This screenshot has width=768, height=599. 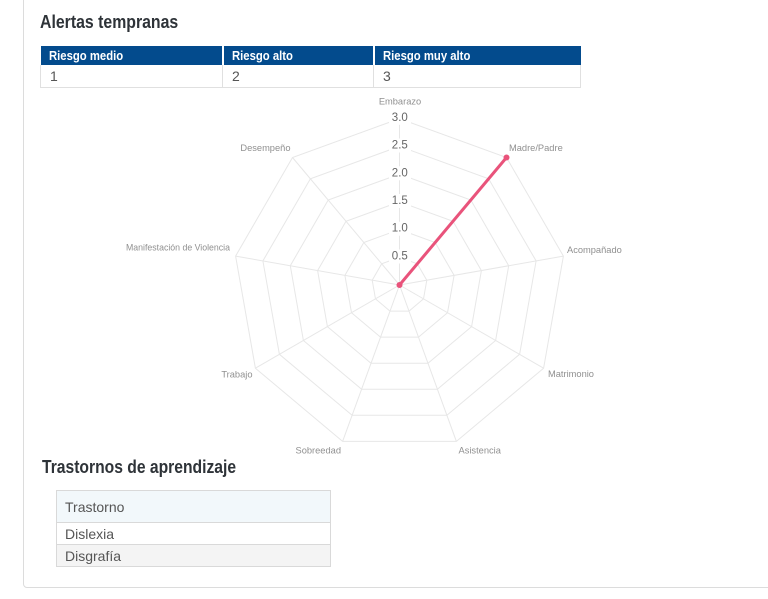 I want to click on svg-text: 1.0, so click(x=400, y=229).